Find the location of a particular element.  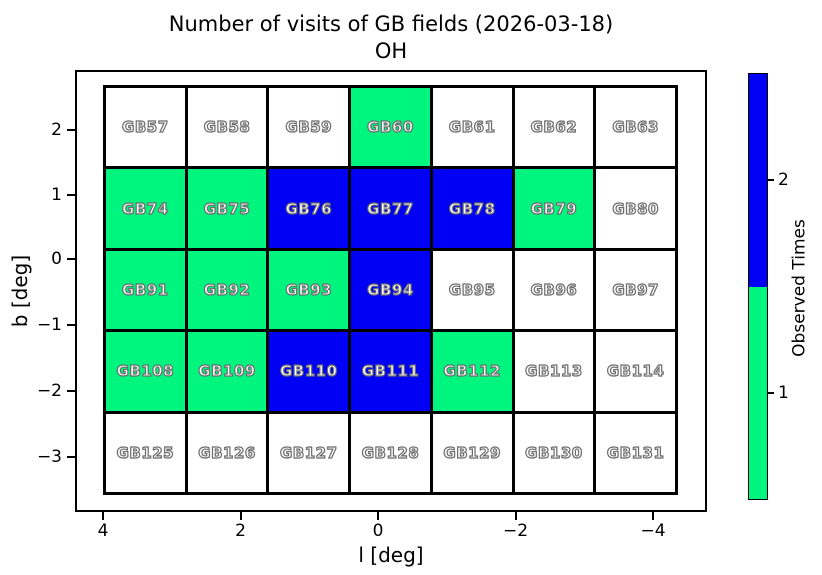

field-cell-GB113: GB113 is located at coordinates (554, 371).